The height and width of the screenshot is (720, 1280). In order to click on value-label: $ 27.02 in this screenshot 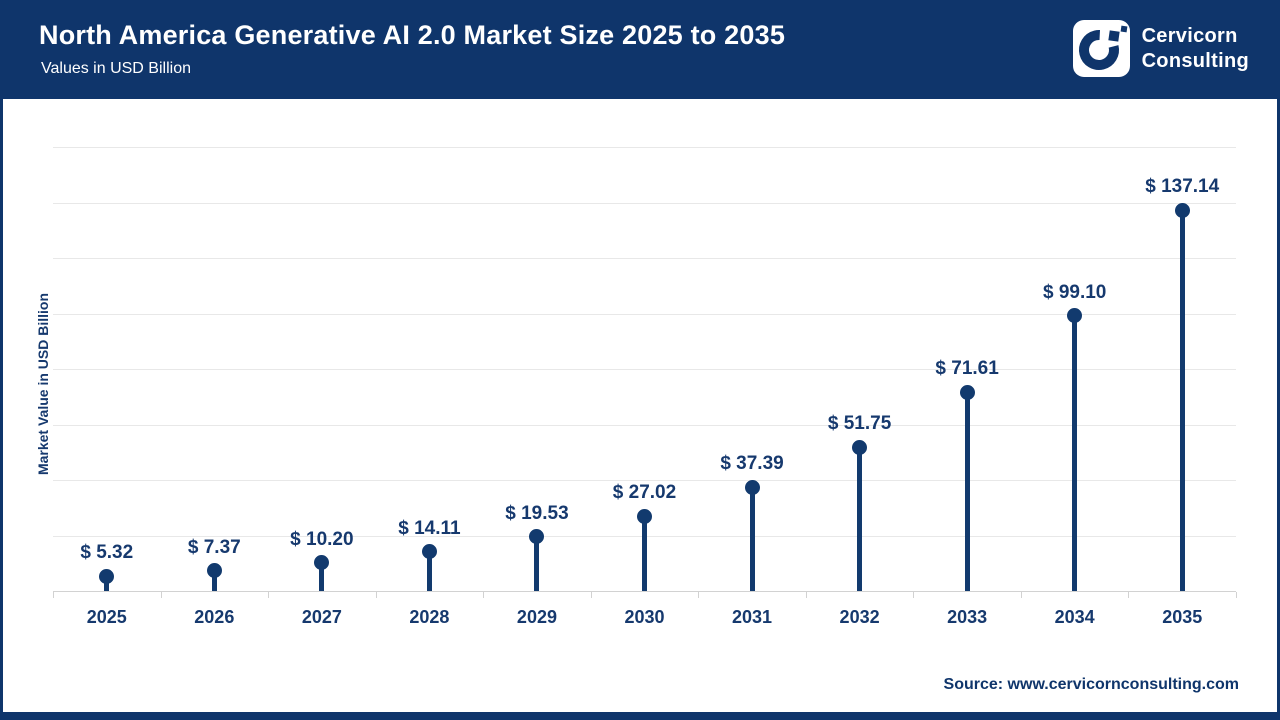, I will do `click(644, 493)`.